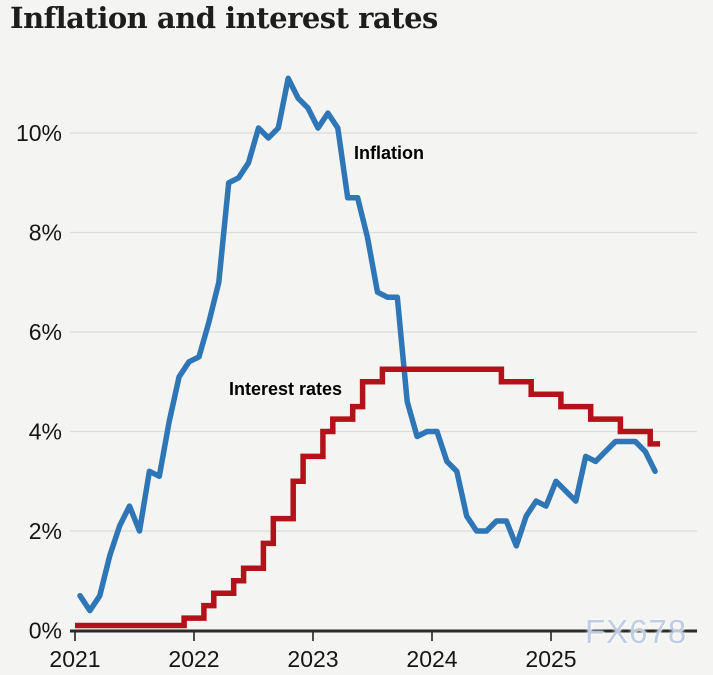 The width and height of the screenshot is (713, 675). Describe the element at coordinates (286, 389) in the screenshot. I see `interest-rates-series-label: Interest rates` at that location.